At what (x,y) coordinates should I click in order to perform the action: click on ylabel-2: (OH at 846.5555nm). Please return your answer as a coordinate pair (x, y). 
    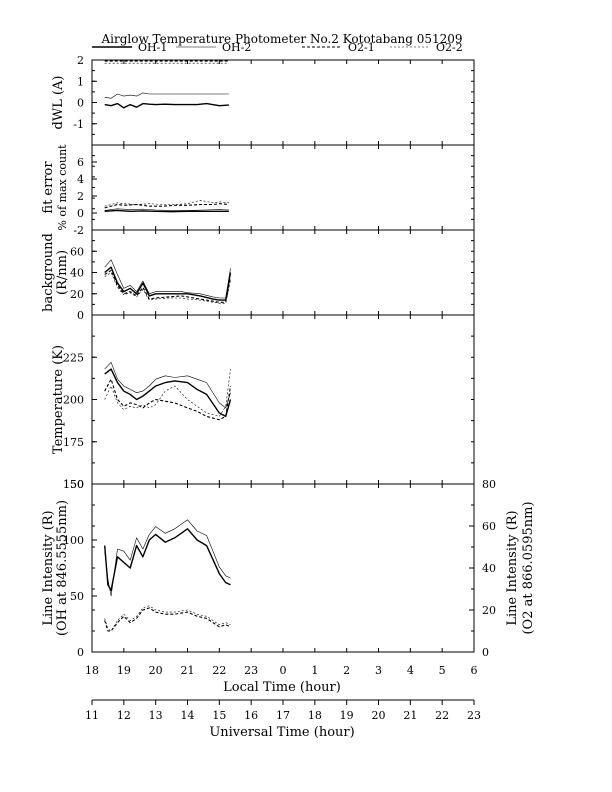
    Looking at the image, I should click on (62, 568).